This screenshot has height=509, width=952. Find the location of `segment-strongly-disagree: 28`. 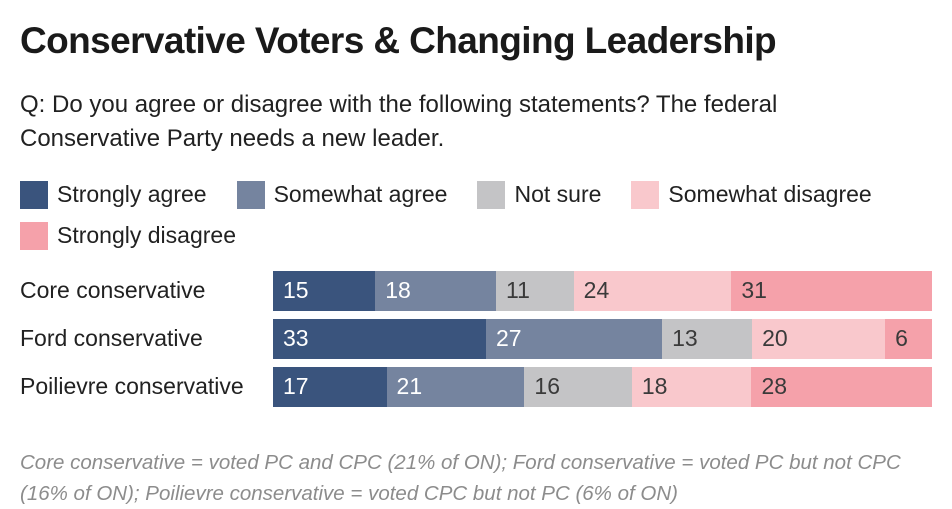

segment-strongly-disagree: 28 is located at coordinates (841, 386).